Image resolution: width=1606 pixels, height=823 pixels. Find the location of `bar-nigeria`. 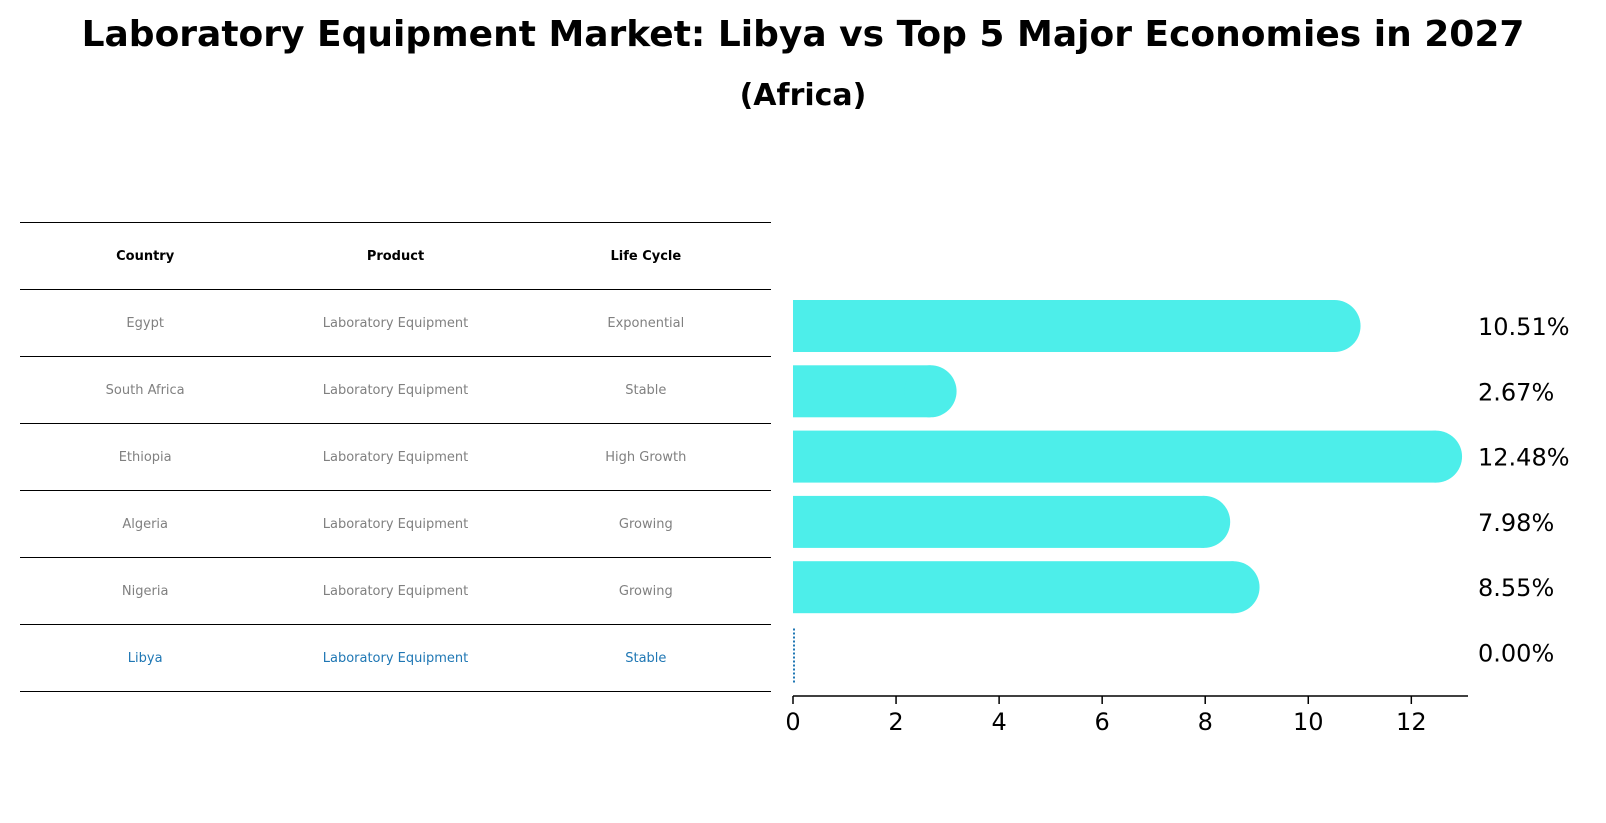

bar-nigeria is located at coordinates (1013, 587).